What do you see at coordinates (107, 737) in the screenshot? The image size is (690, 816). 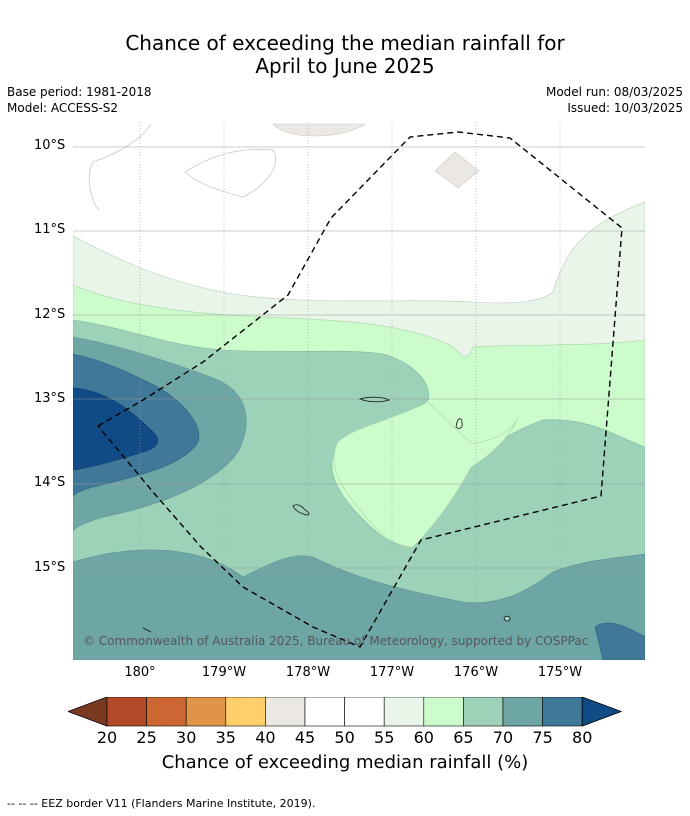 I see `colorbar-tick-label: 20` at bounding box center [107, 737].